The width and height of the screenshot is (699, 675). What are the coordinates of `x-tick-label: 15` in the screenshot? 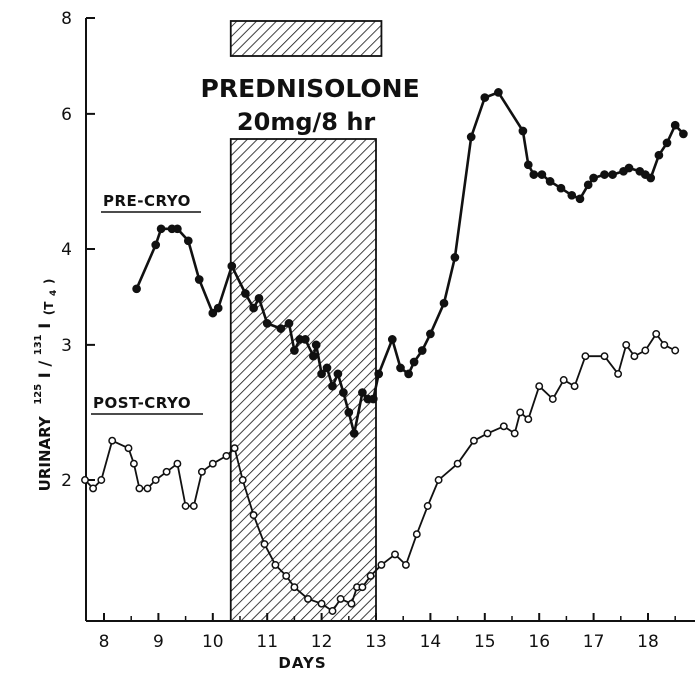 It's located at (485, 642).